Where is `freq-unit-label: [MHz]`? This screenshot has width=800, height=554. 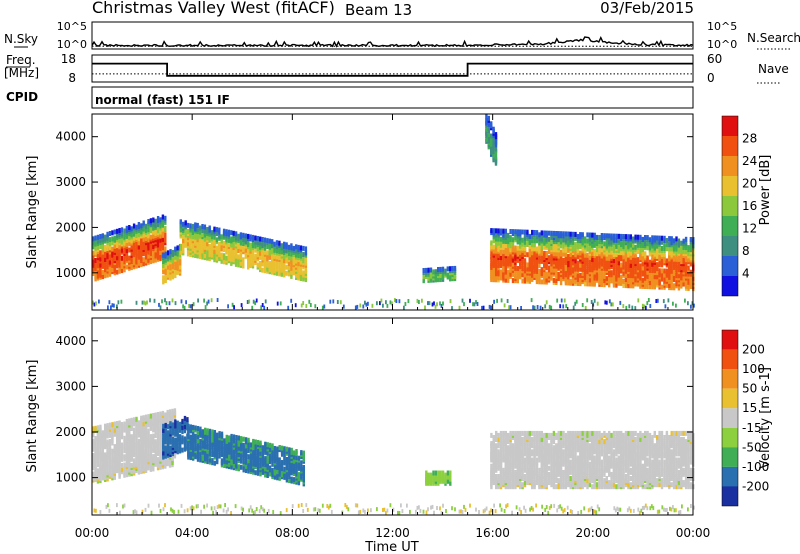
freq-unit-label: [MHz] is located at coordinates (21, 73).